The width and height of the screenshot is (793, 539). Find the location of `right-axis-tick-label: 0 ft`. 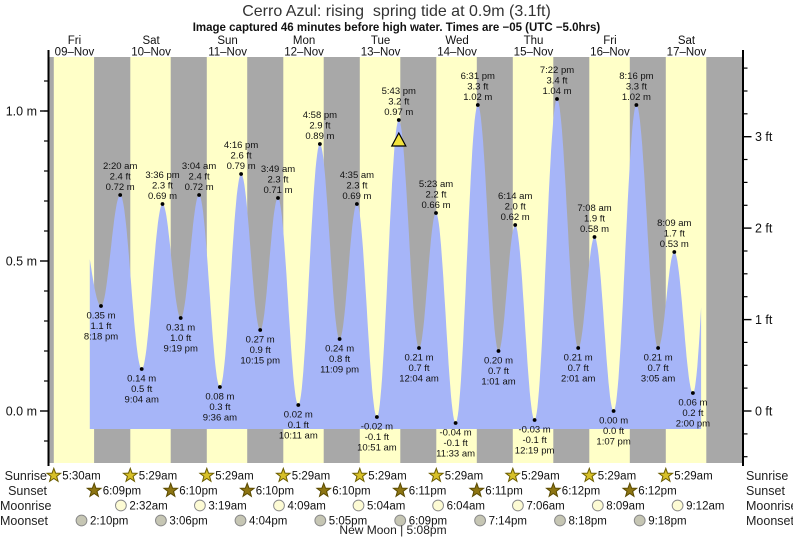

right-axis-tick-label: 0 ft is located at coordinates (764, 412).